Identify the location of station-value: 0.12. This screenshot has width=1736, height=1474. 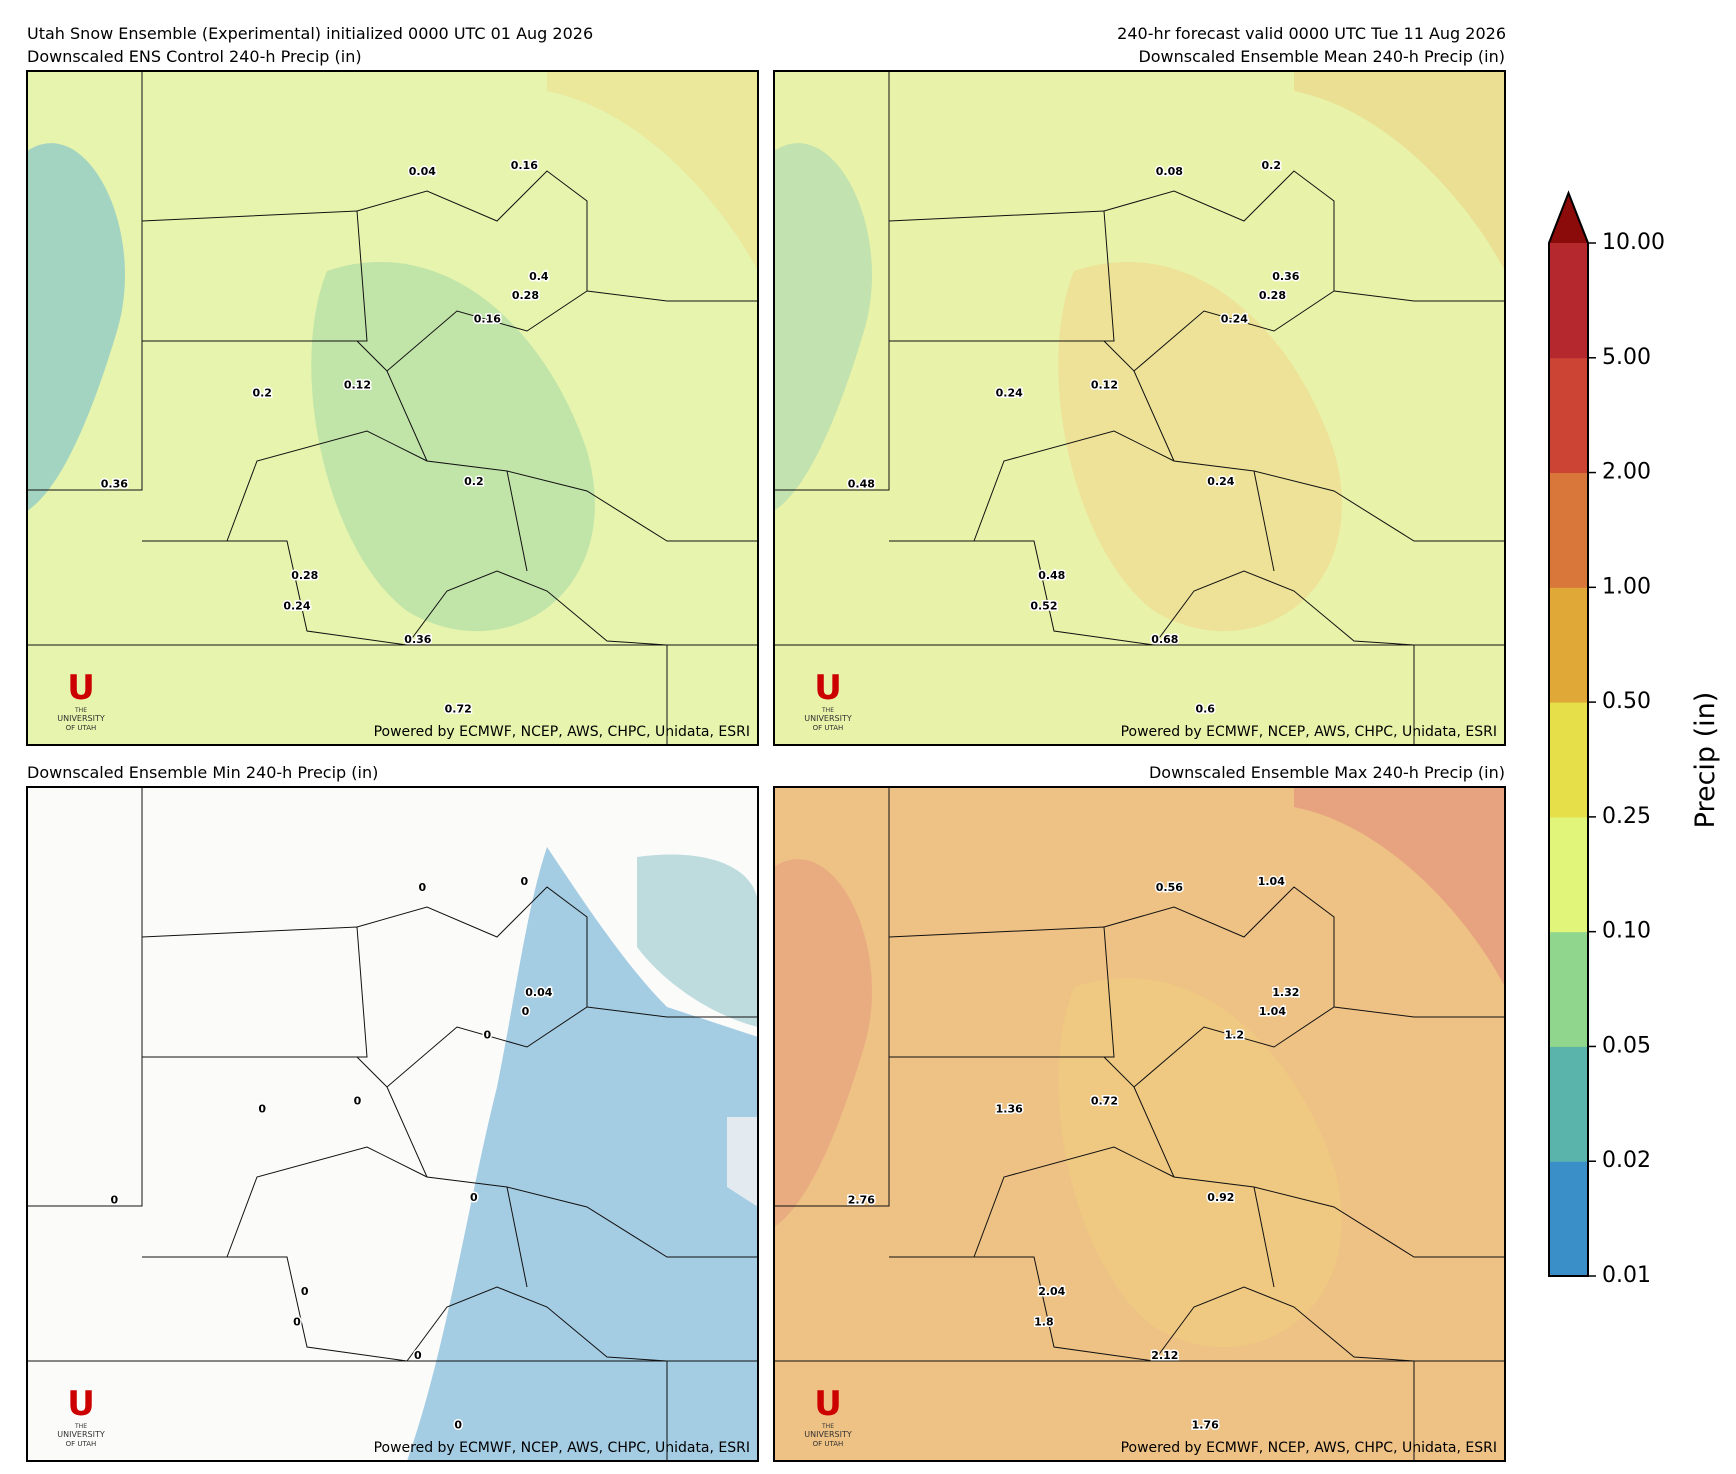
(1104, 385).